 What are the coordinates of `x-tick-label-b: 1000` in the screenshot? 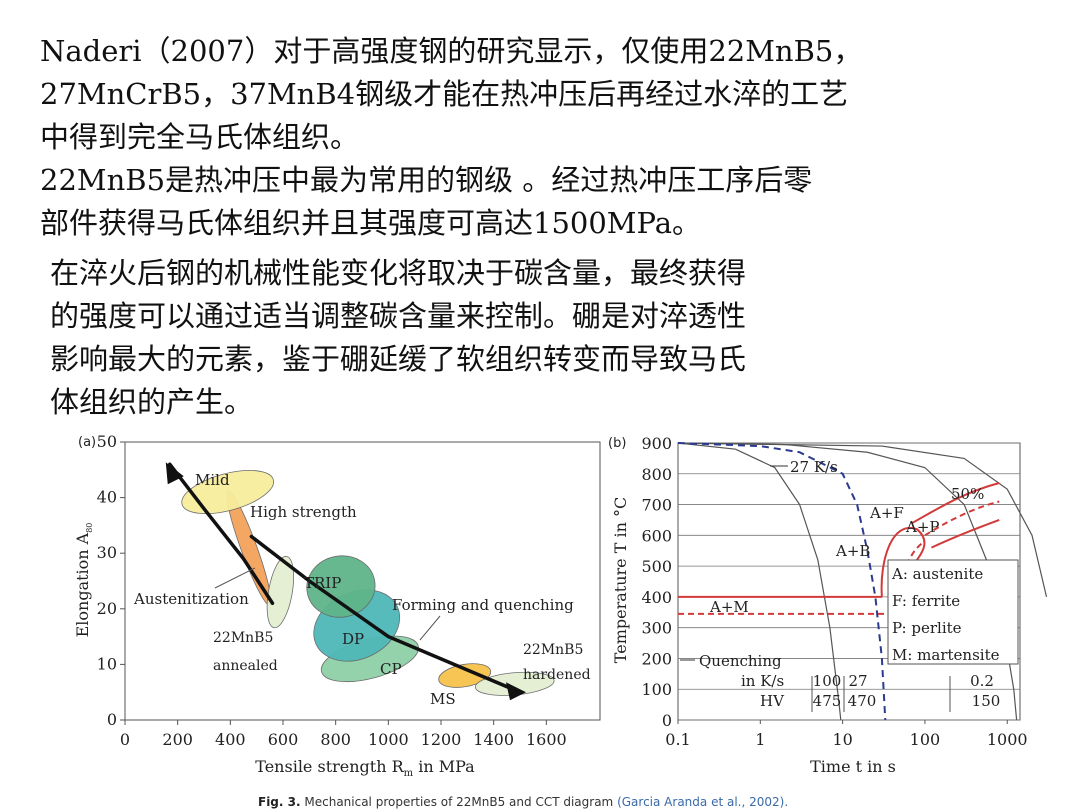 It's located at (1007, 739).